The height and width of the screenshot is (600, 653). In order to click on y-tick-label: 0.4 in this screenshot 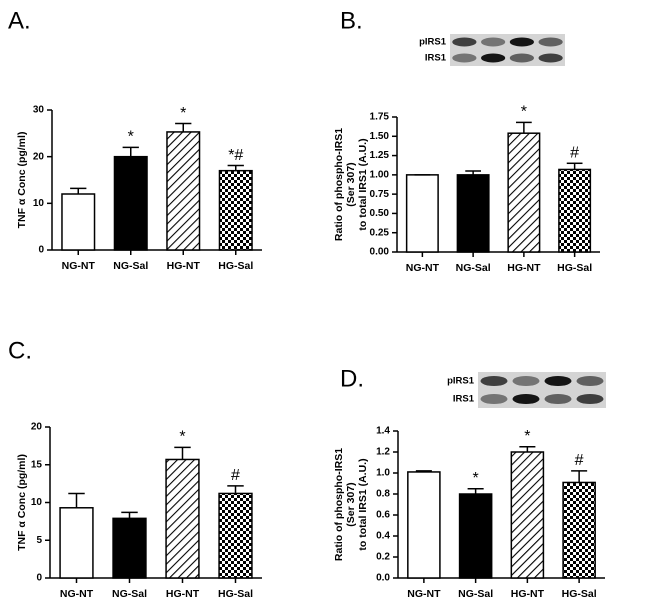, I will do `click(383, 536)`.